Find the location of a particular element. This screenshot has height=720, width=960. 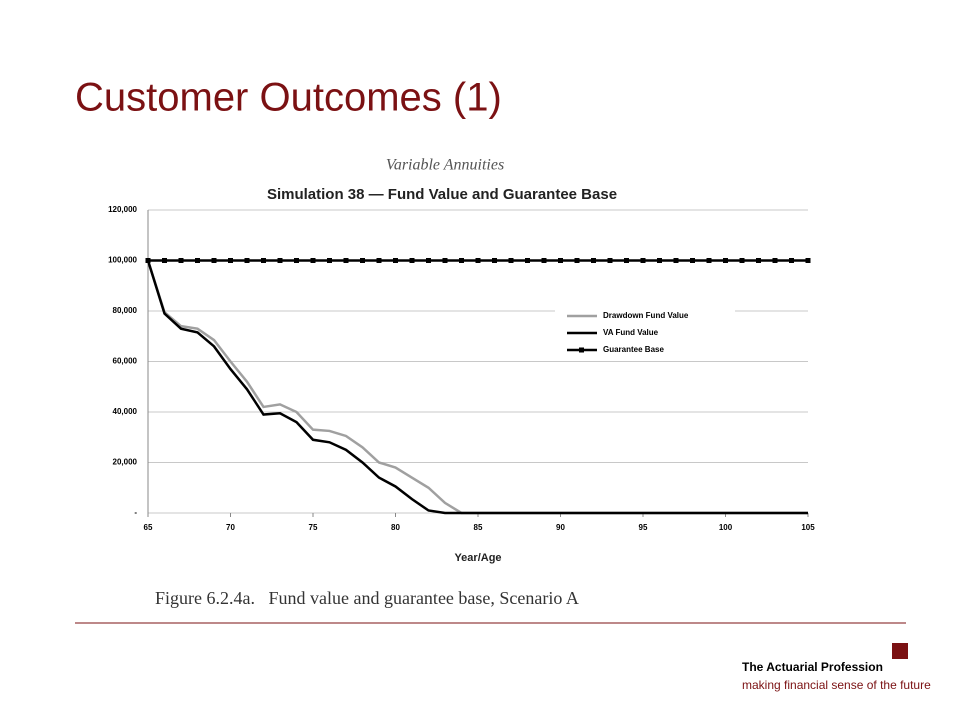

y-tick-label: - is located at coordinates (135, 512).